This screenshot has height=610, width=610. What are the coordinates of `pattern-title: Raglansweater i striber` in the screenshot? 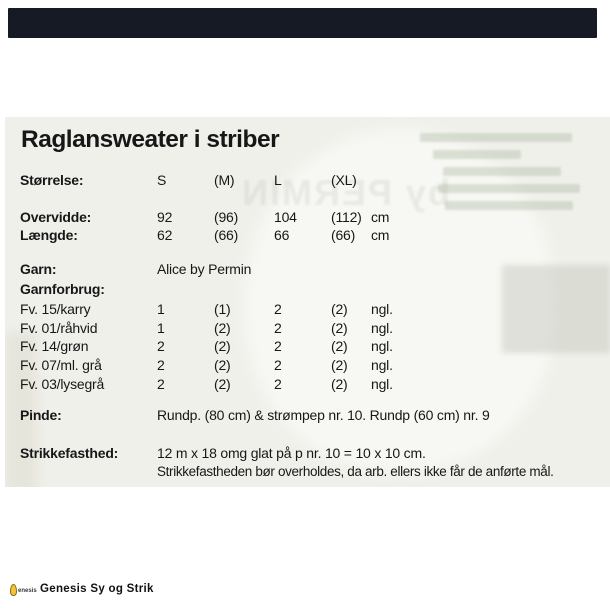 It's located at (150, 139).